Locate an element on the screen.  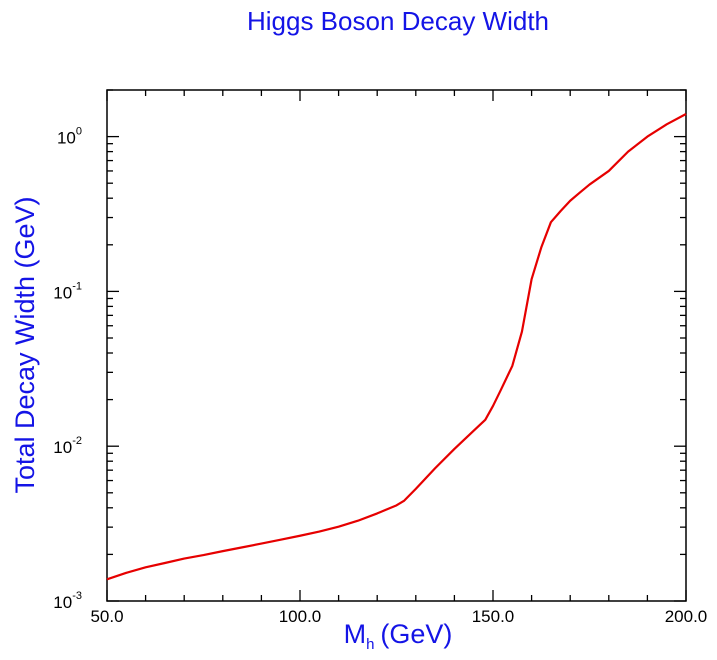
x-tick-label: 100.0 is located at coordinates (300, 616).